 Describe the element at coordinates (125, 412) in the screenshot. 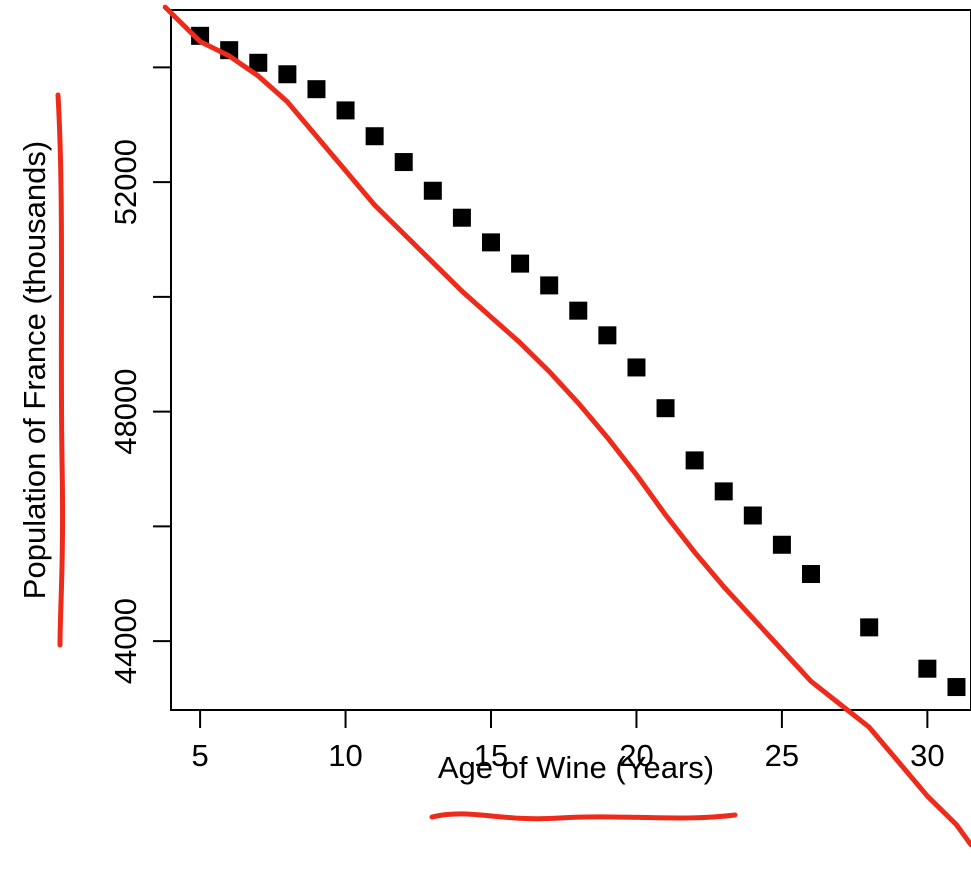

I see `y-tick-label: 48000` at that location.